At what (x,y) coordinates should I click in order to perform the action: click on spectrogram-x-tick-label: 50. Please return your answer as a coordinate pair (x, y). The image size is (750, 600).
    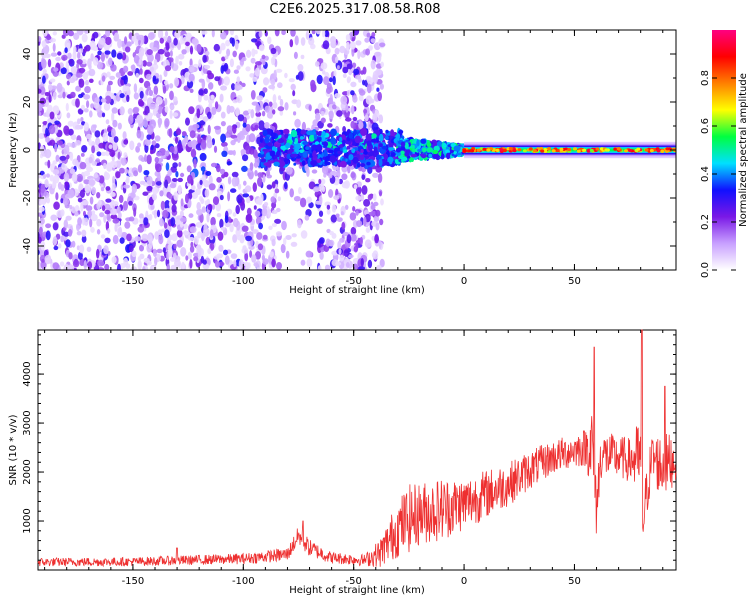
    Looking at the image, I should click on (574, 281).